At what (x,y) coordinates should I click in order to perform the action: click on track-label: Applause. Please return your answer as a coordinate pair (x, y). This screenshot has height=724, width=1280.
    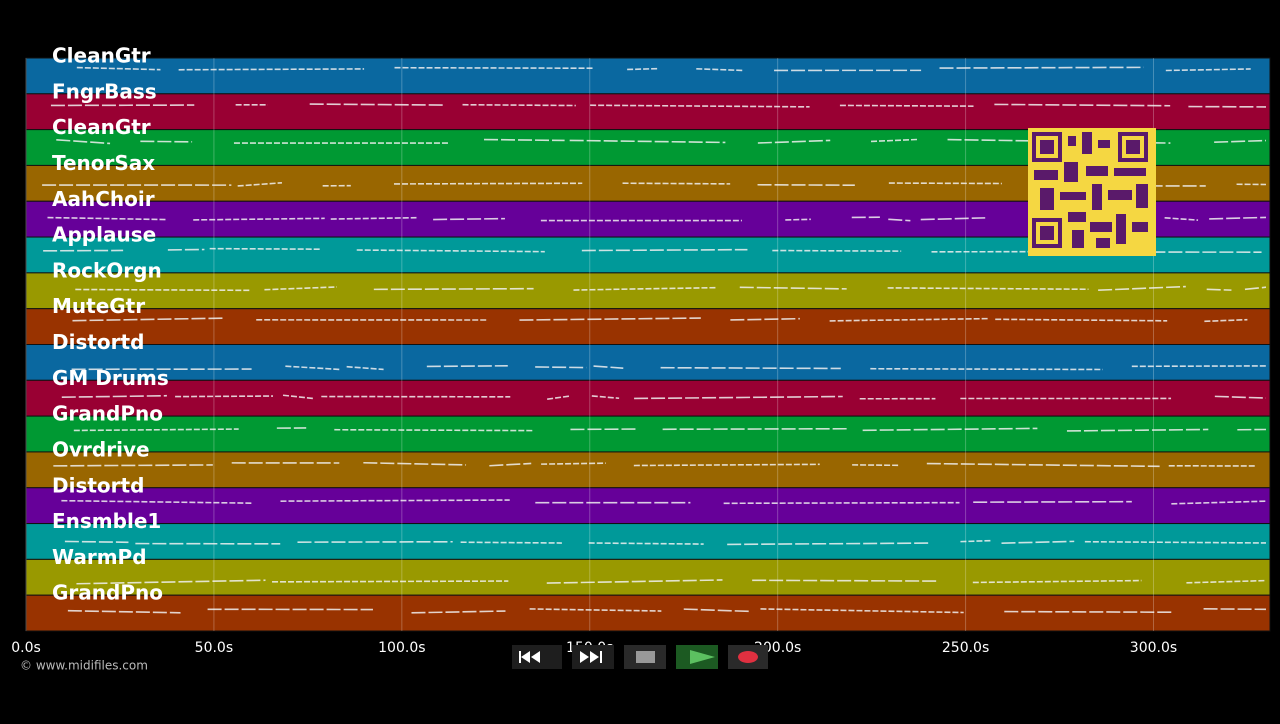
    Looking at the image, I should click on (104, 235).